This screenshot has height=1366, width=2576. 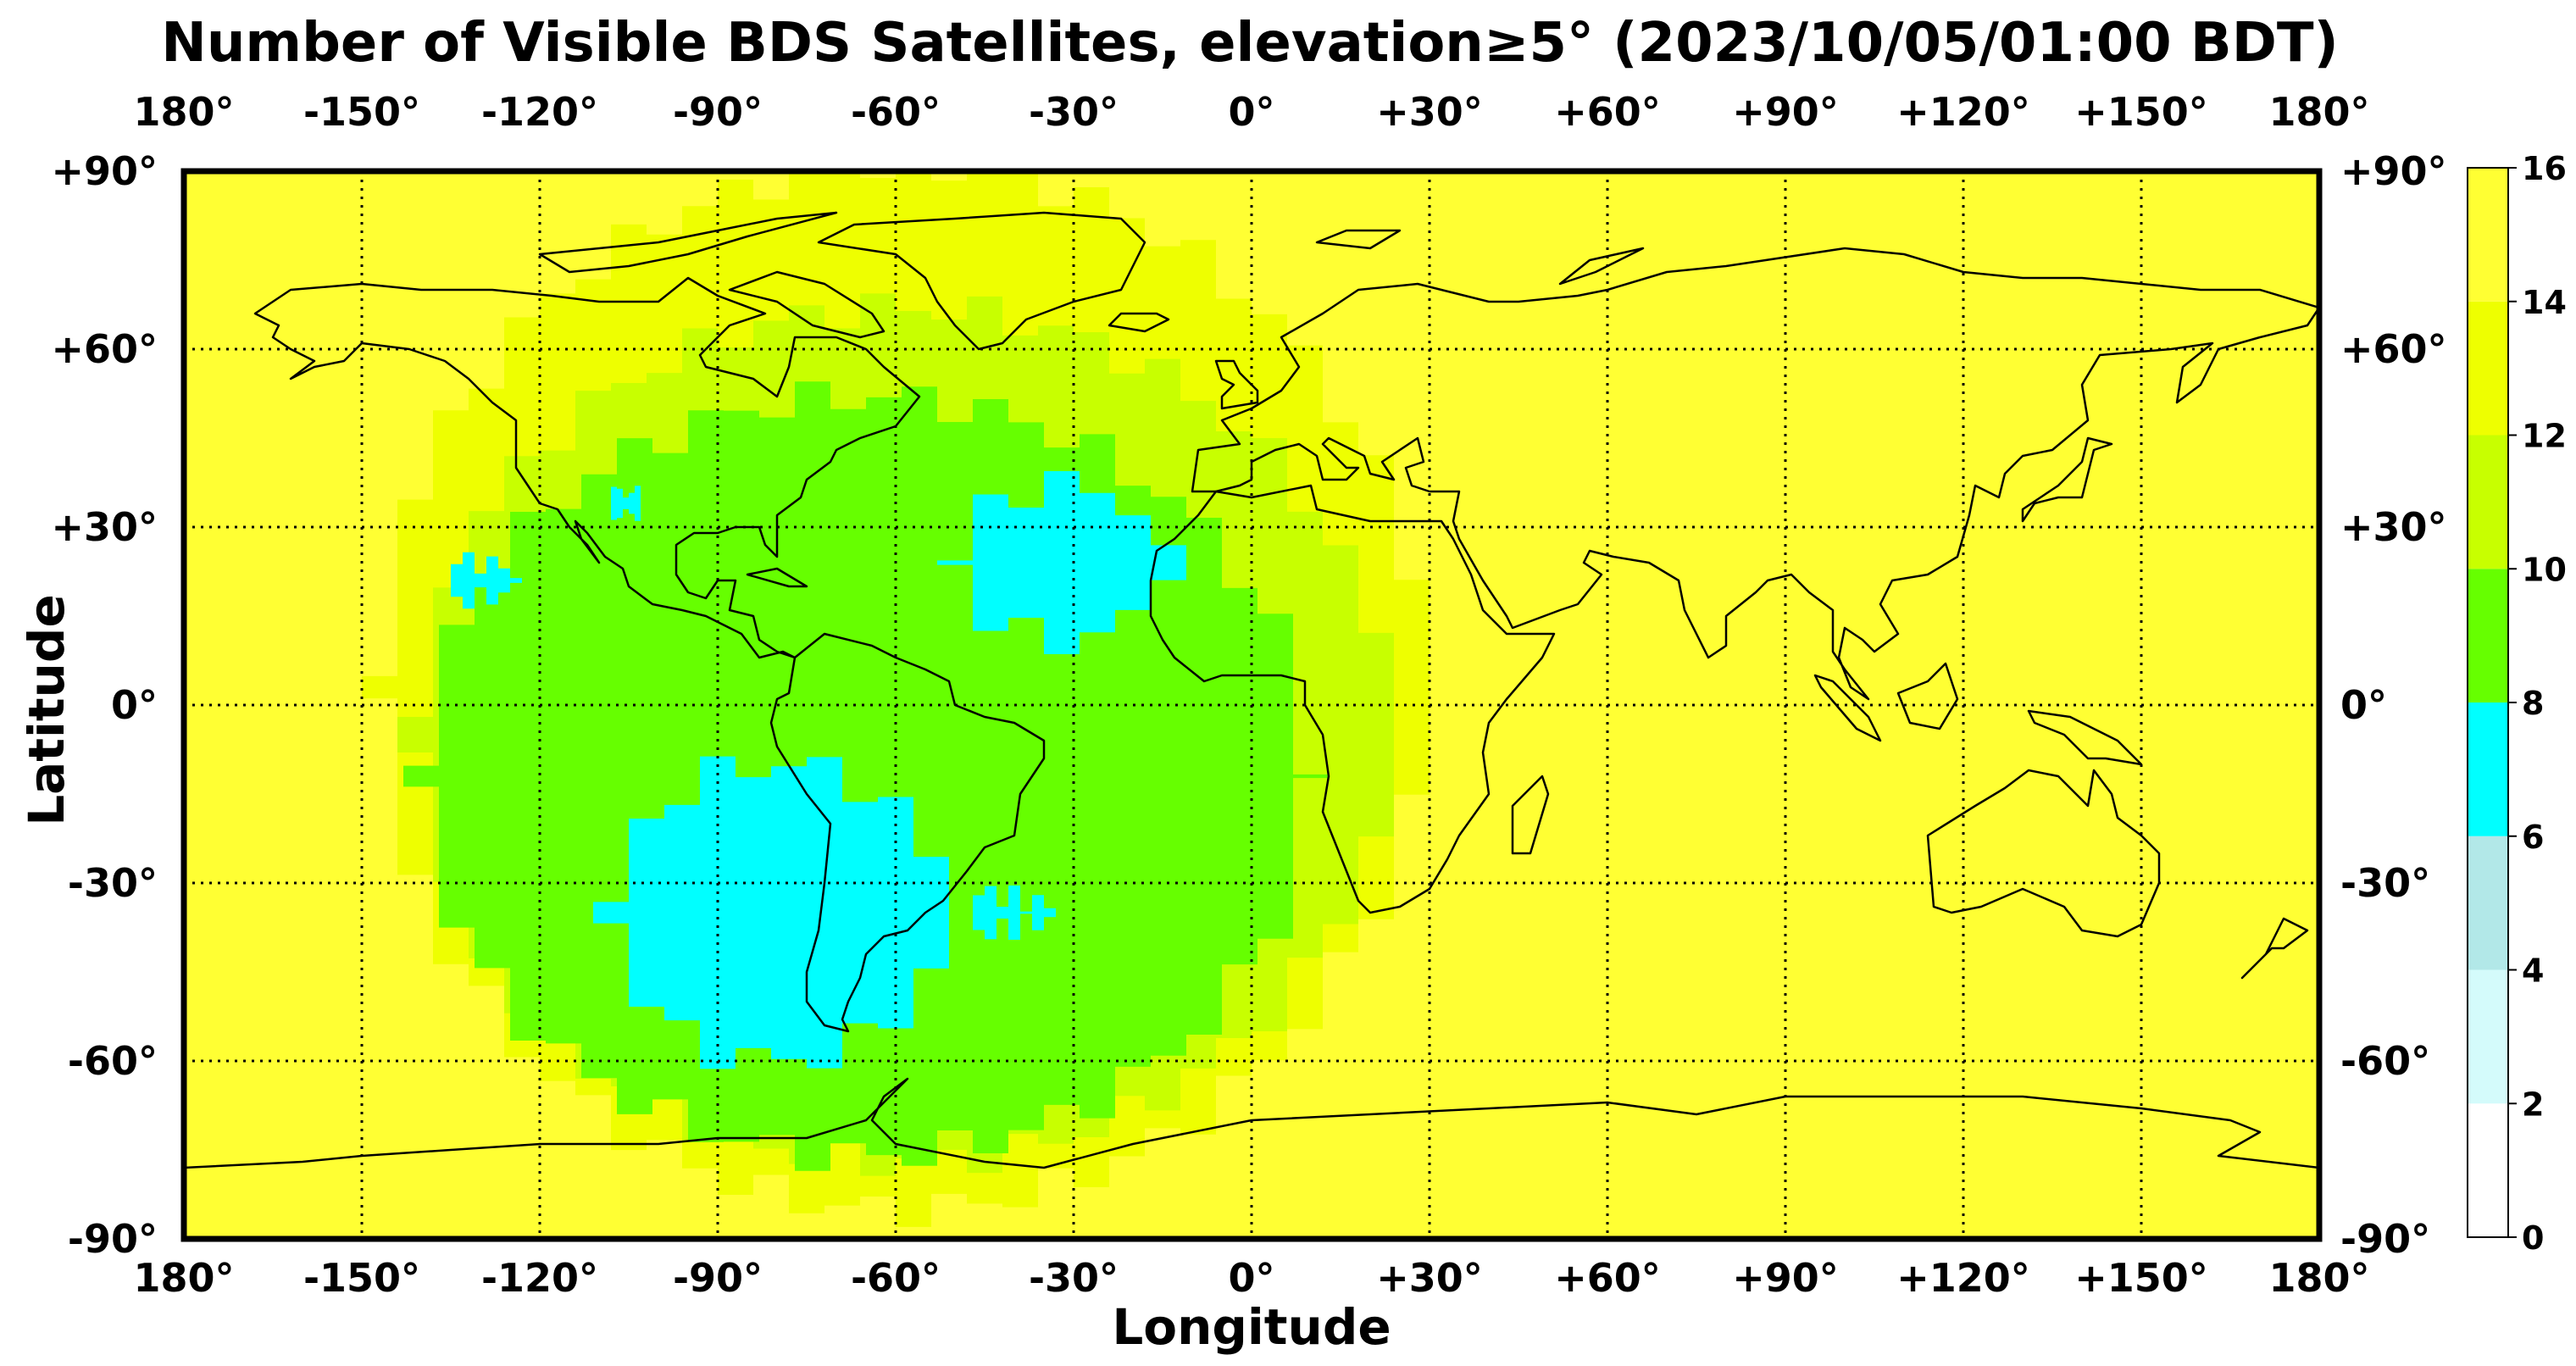 What do you see at coordinates (1755, 474) in the screenshot?
I see `coastline-europe-asia` at bounding box center [1755, 474].